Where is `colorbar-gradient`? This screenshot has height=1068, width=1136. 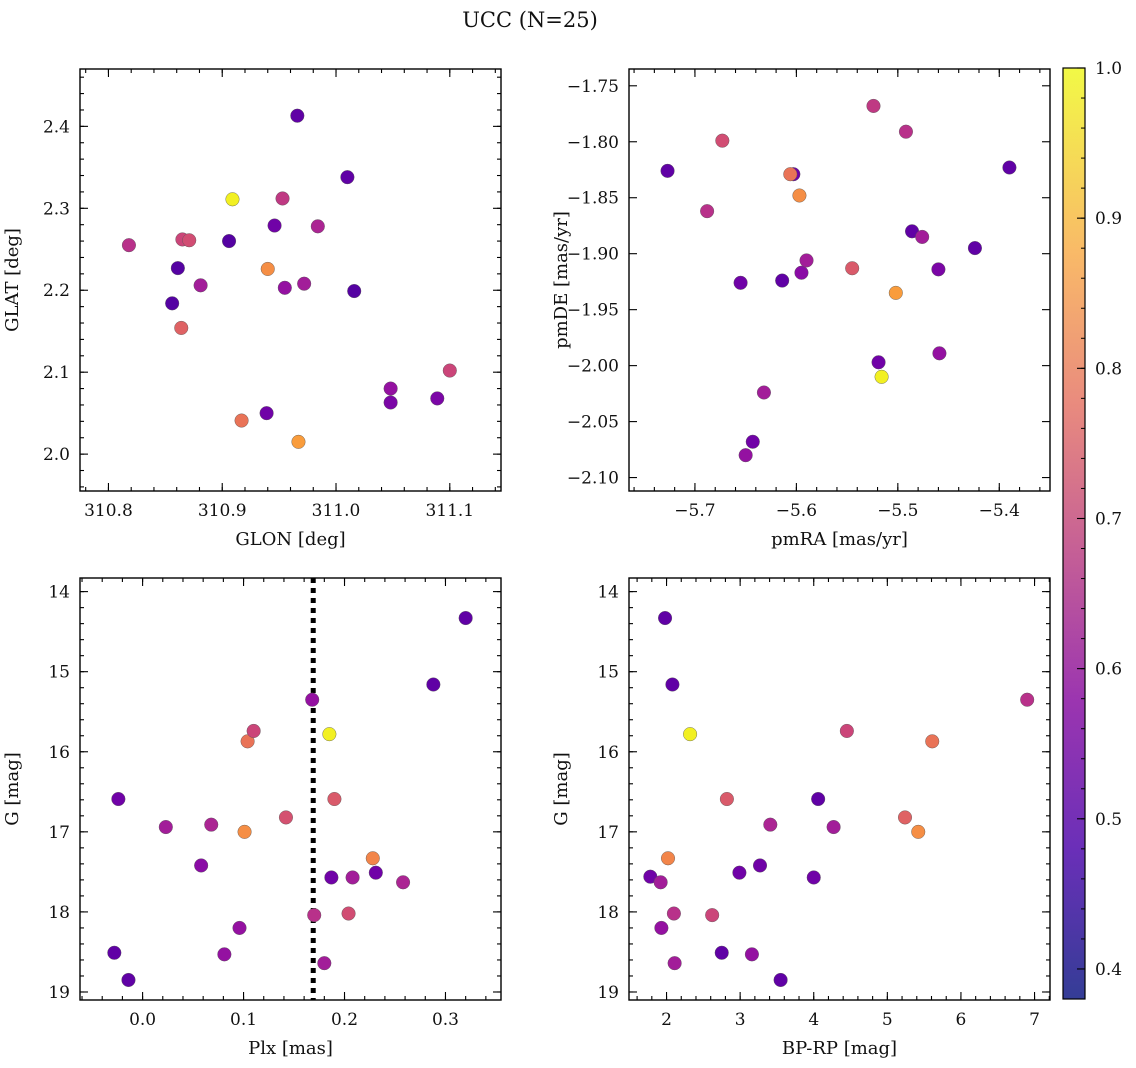
colorbar-gradient is located at coordinates (1074, 533).